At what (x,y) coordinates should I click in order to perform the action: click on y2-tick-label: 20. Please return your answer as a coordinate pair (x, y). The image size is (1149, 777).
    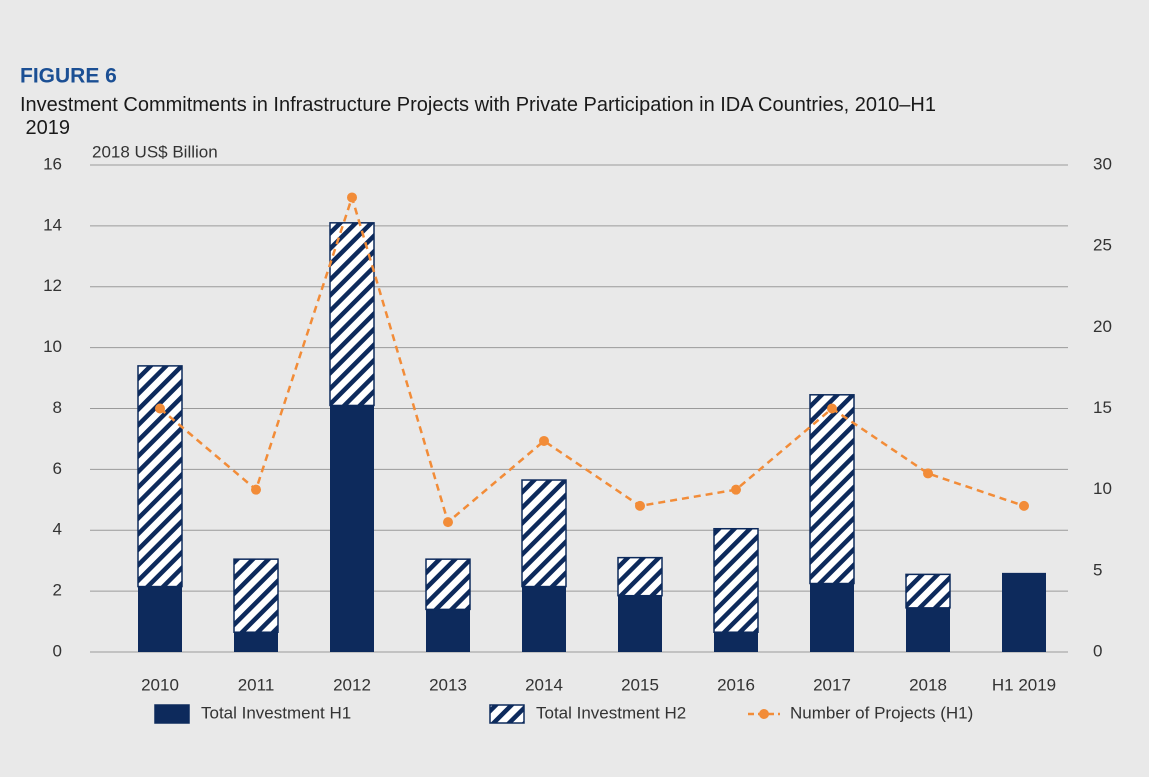
    Looking at the image, I should click on (1102, 326).